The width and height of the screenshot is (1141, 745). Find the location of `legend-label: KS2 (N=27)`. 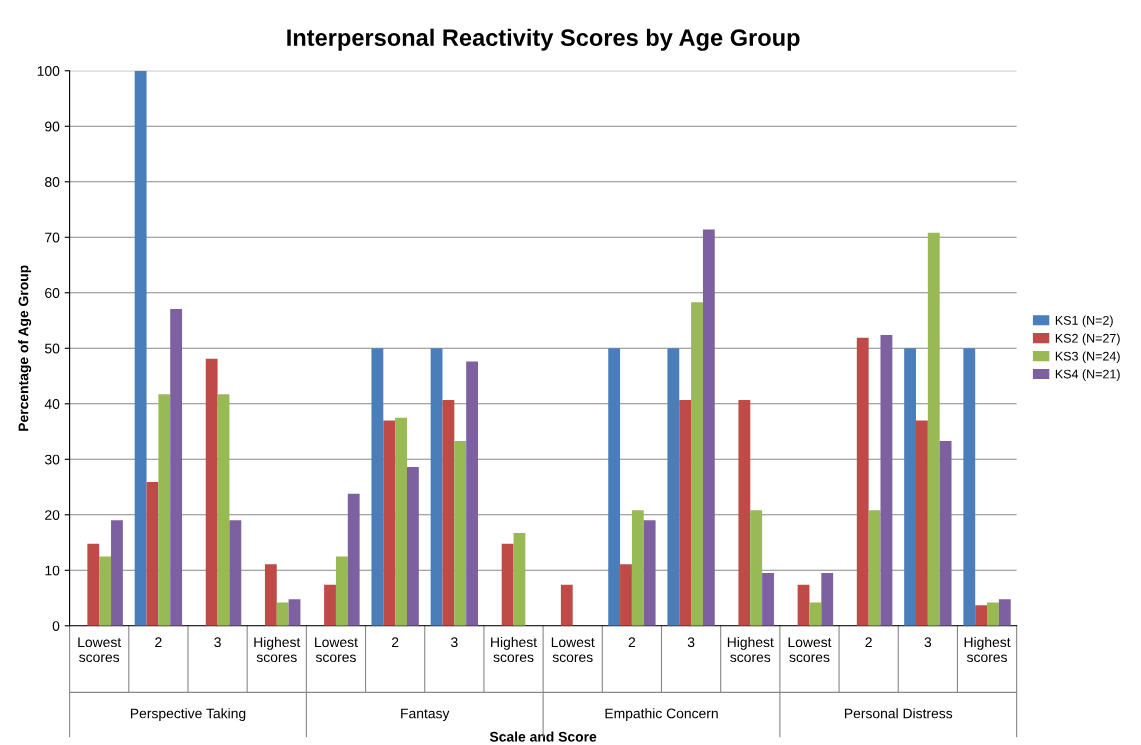

legend-label: KS2 (N=27) is located at coordinates (1087, 339).